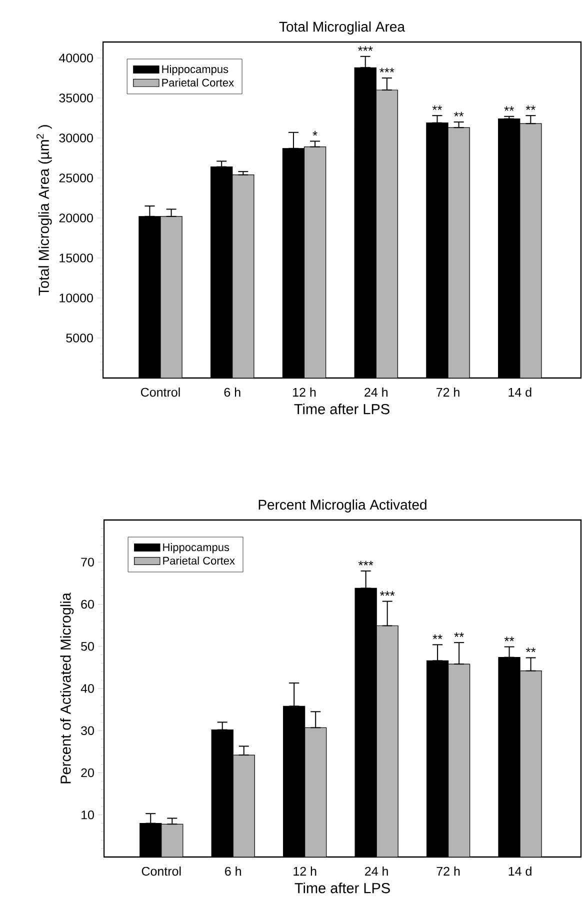  I want to click on y-tick-label: 60, so click(87, 604).